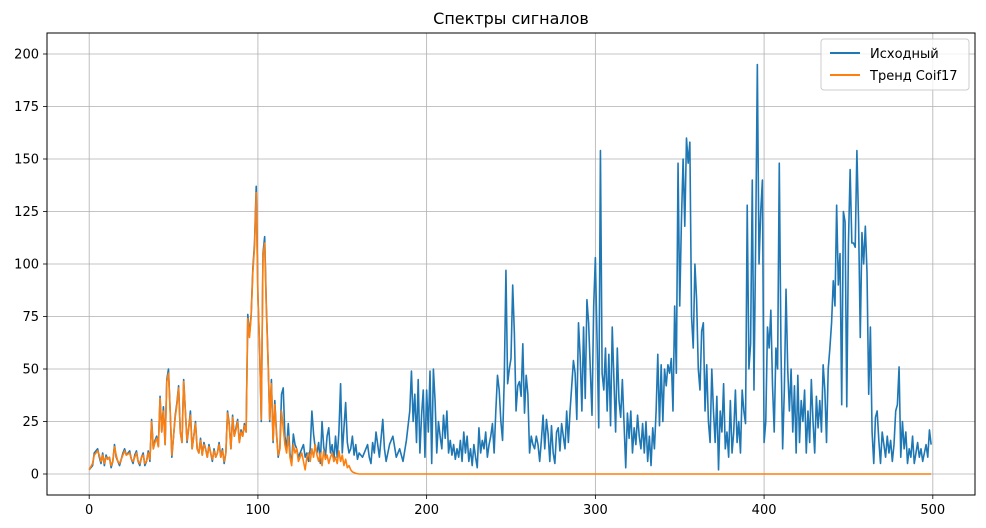 Image resolution: width=986 pixels, height=528 pixels. Describe the element at coordinates (904, 54) in the screenshot. I see `legend-label-original: Исходный` at that location.